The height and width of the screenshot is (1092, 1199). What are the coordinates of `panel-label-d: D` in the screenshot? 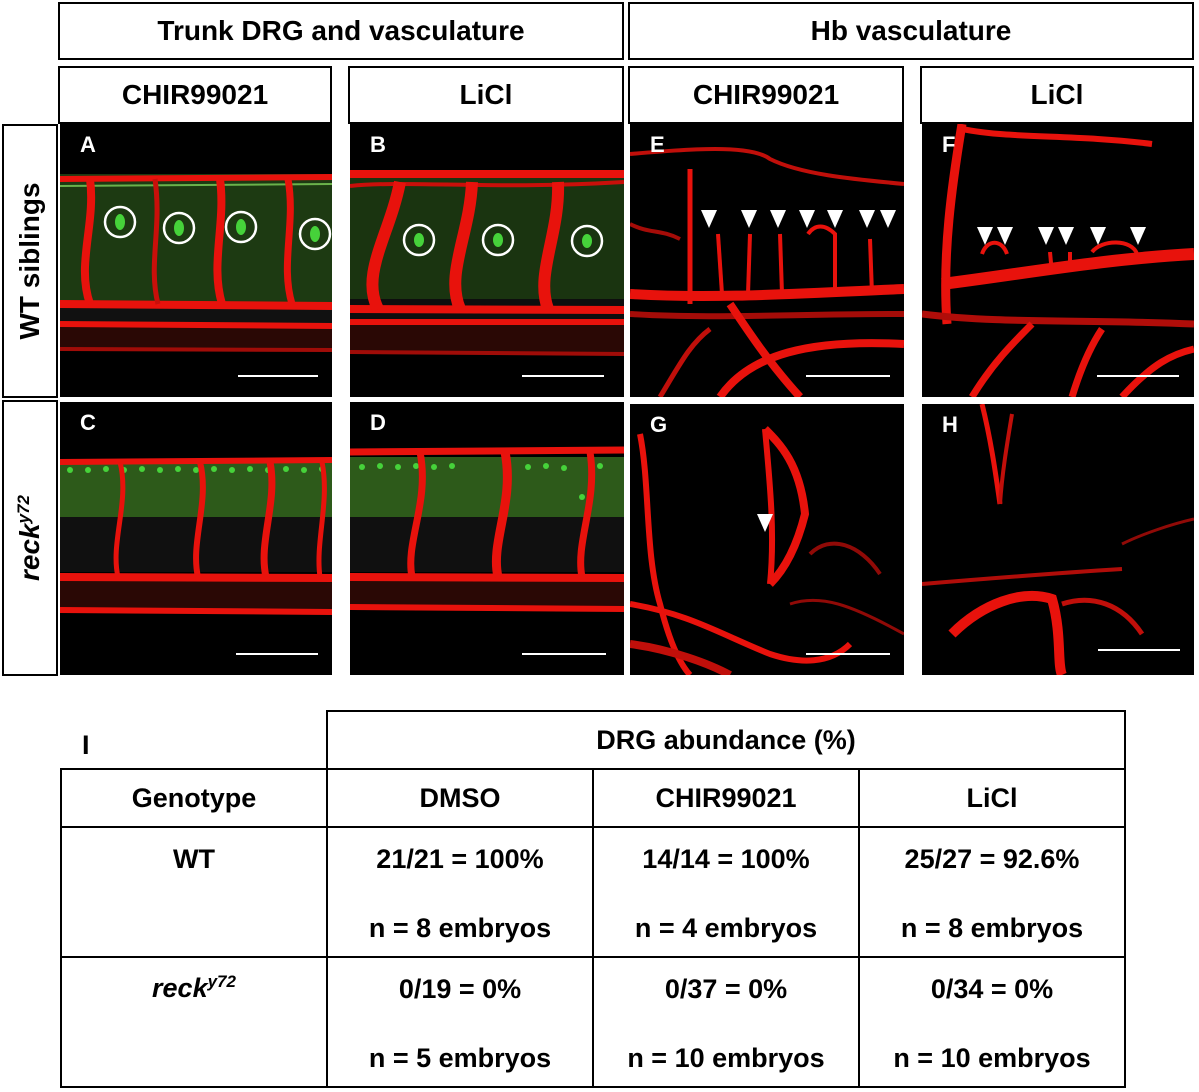 It's located at (378, 422).